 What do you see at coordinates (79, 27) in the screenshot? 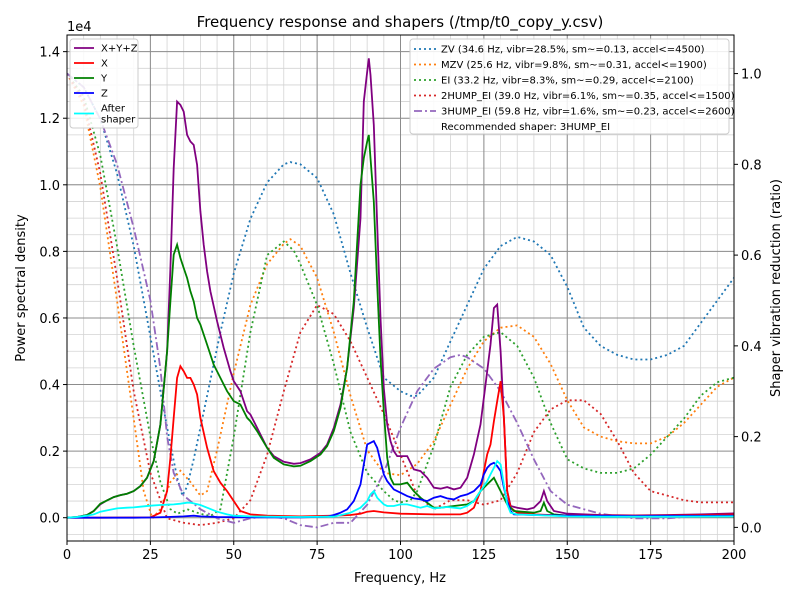
I see `y-offset-text: 1e4` at bounding box center [79, 27].